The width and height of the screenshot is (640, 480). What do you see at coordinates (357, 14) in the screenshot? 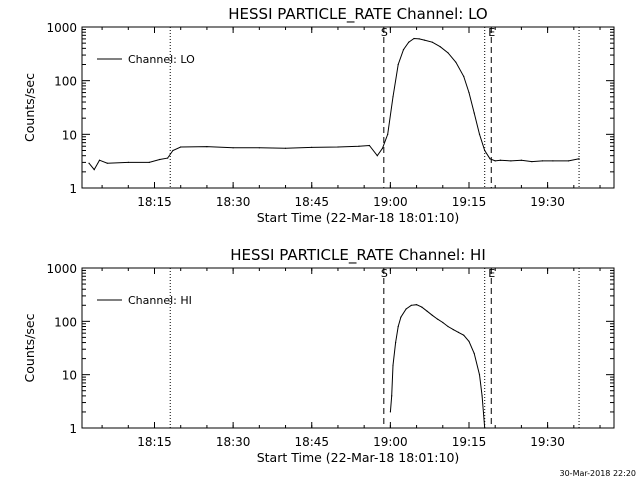
I see `chart-title: HESSI PARTICLE_RATE Channel: LO` at bounding box center [357, 14].